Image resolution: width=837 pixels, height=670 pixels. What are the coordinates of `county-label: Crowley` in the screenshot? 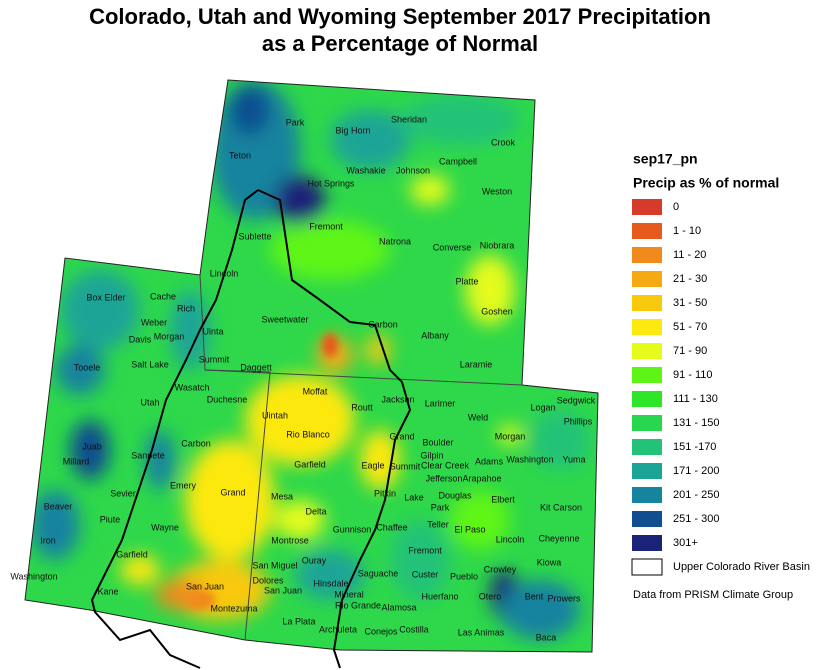 It's located at (500, 569).